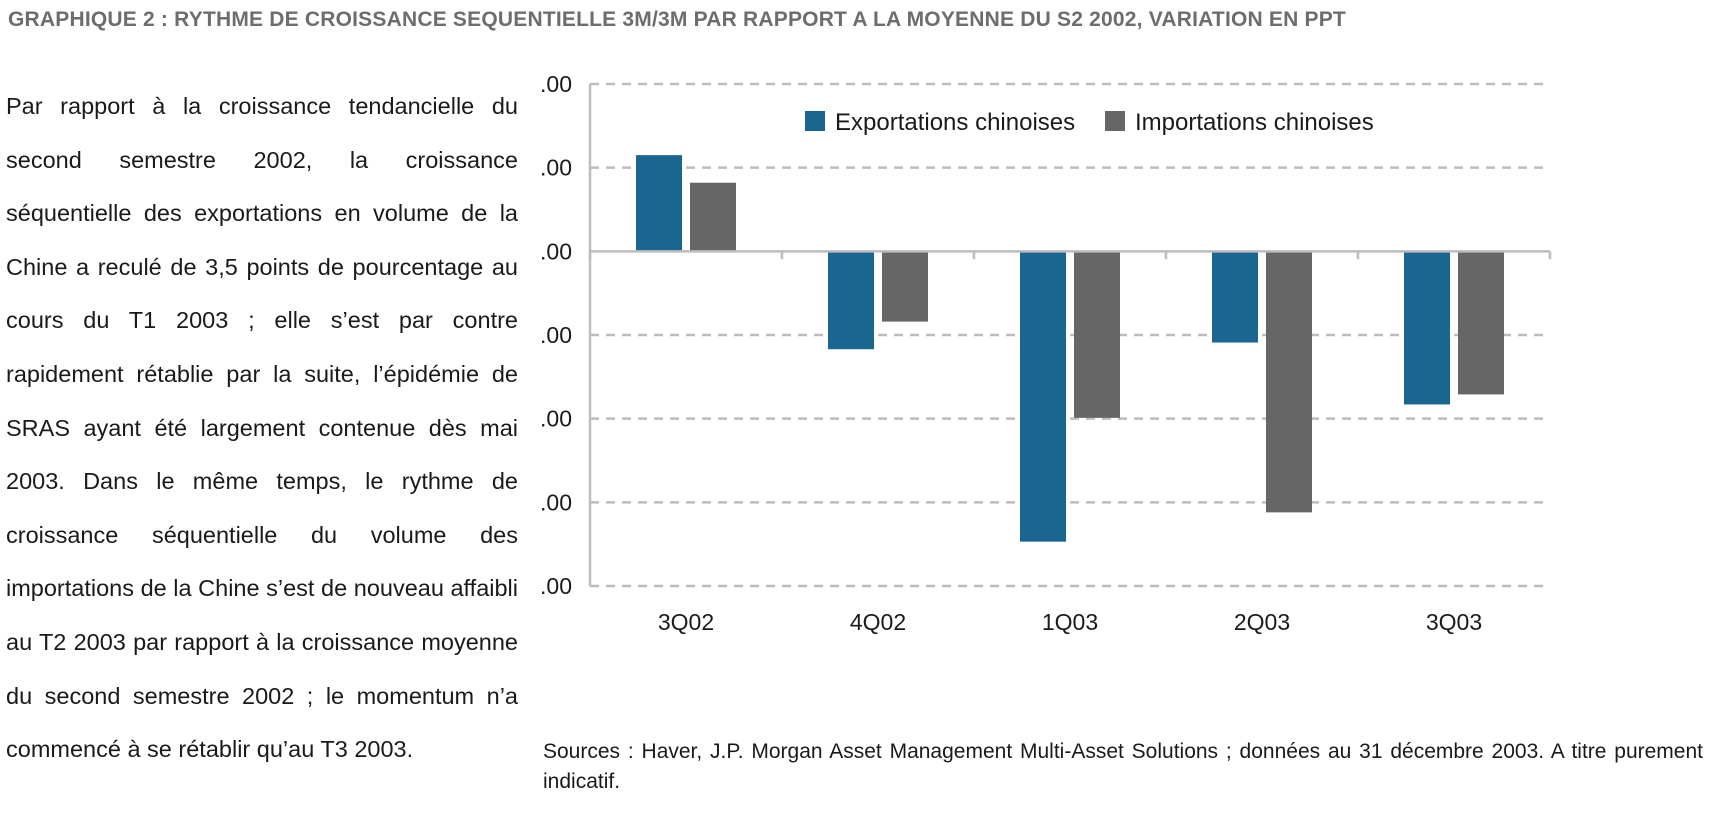  I want to click on bar-imports-3q03, so click(1481, 323).